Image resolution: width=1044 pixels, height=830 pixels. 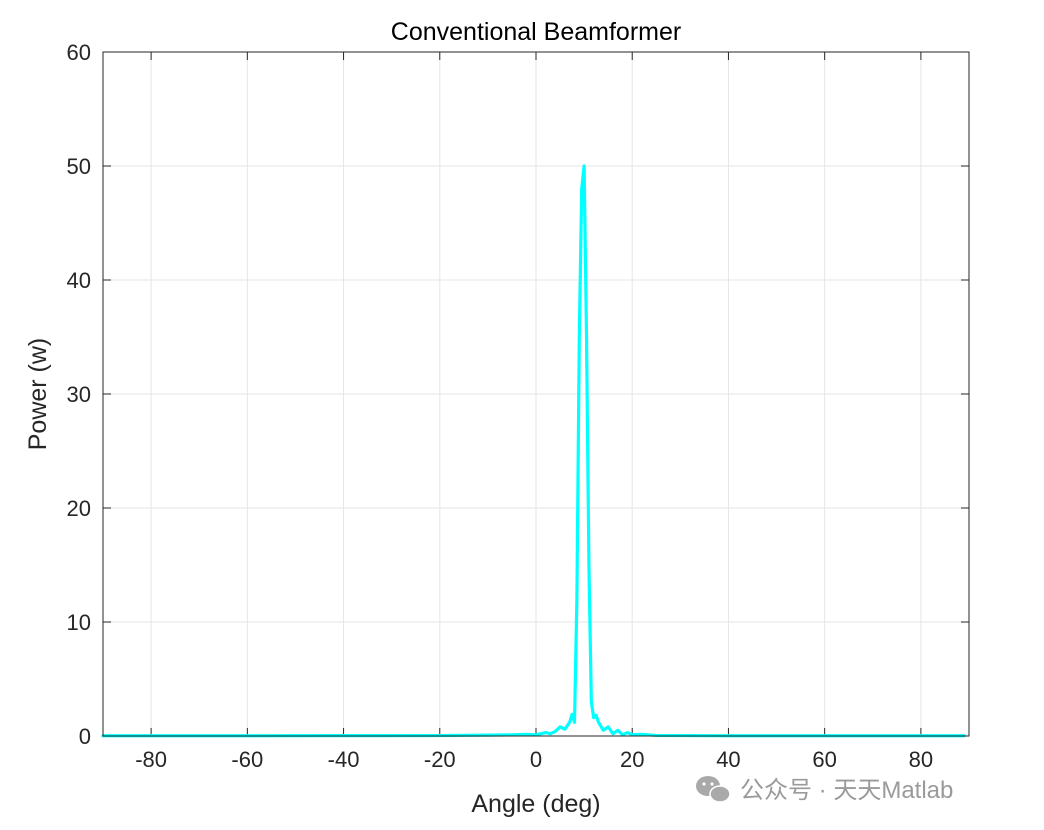 I want to click on y-tick-label: 0, so click(x=85, y=736).